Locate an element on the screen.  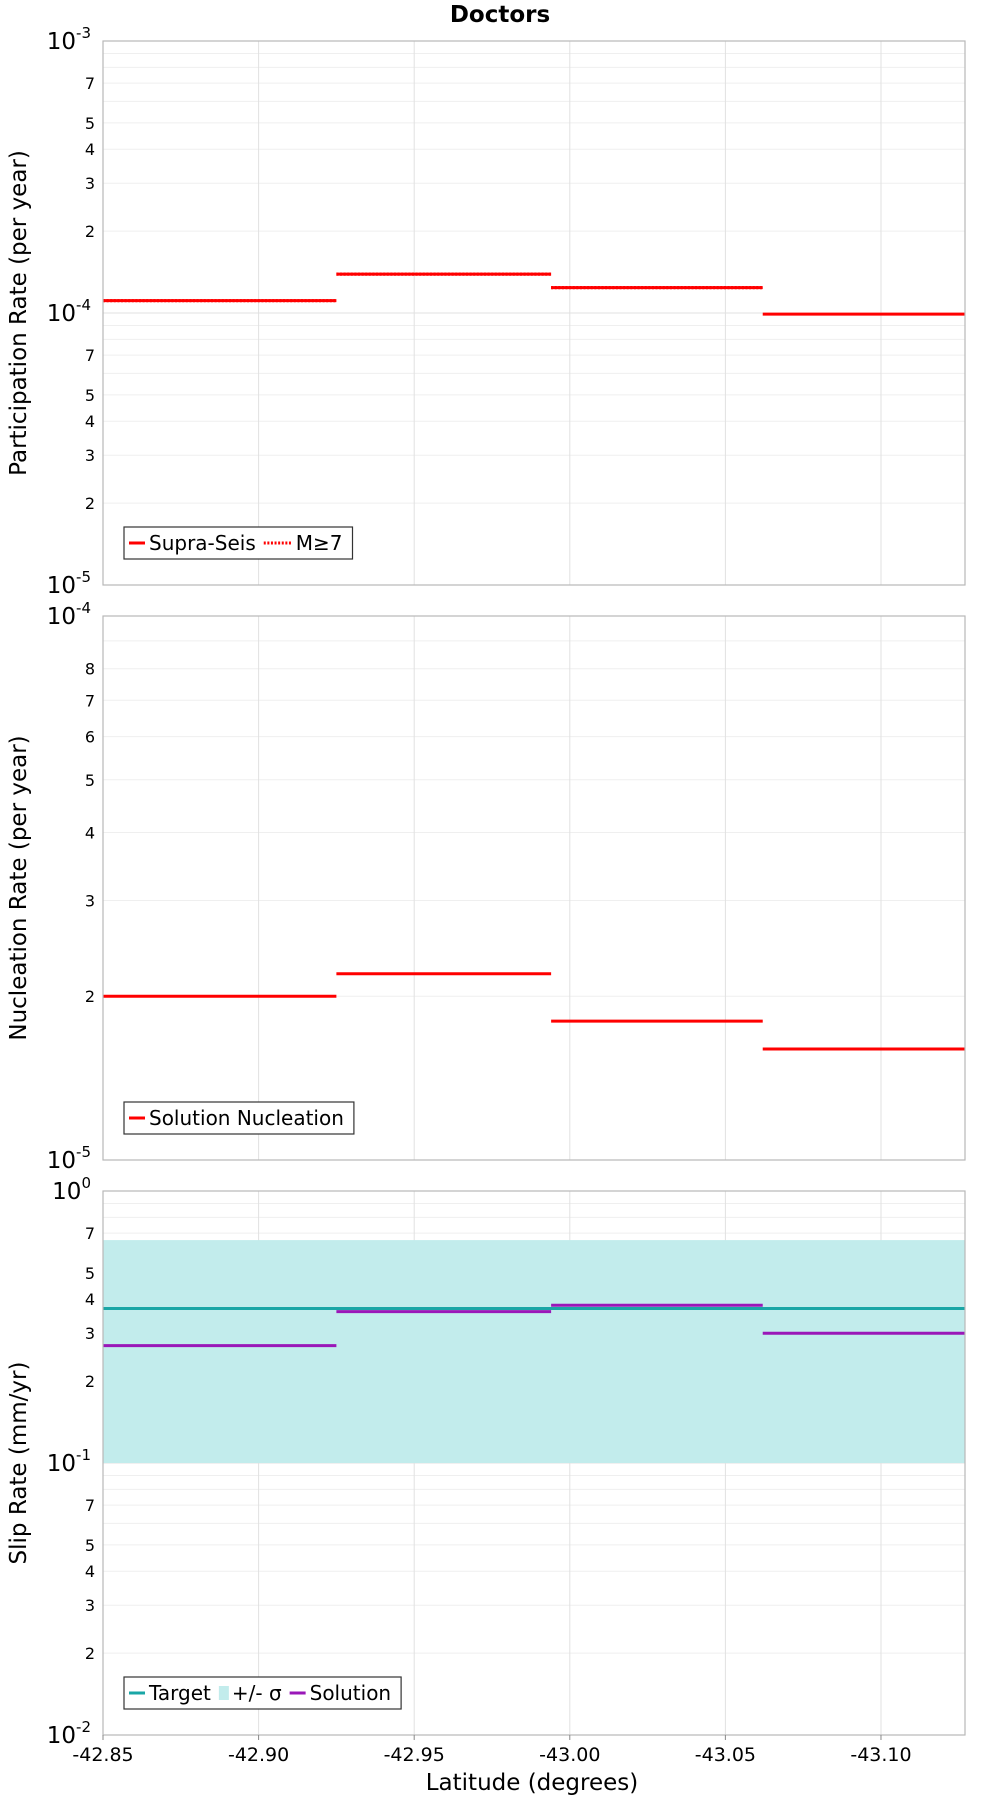
y-axis-title: Participation Rate (per year) is located at coordinates (19, 313).